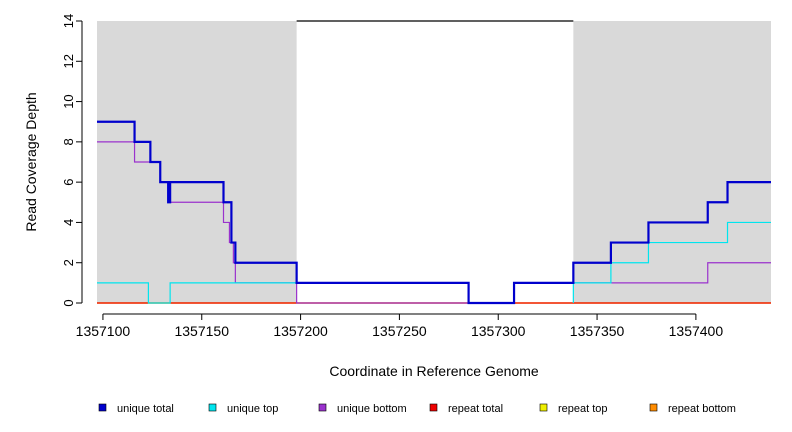 This screenshot has width=792, height=432. I want to click on legend-label: unique bottom, so click(372, 409).